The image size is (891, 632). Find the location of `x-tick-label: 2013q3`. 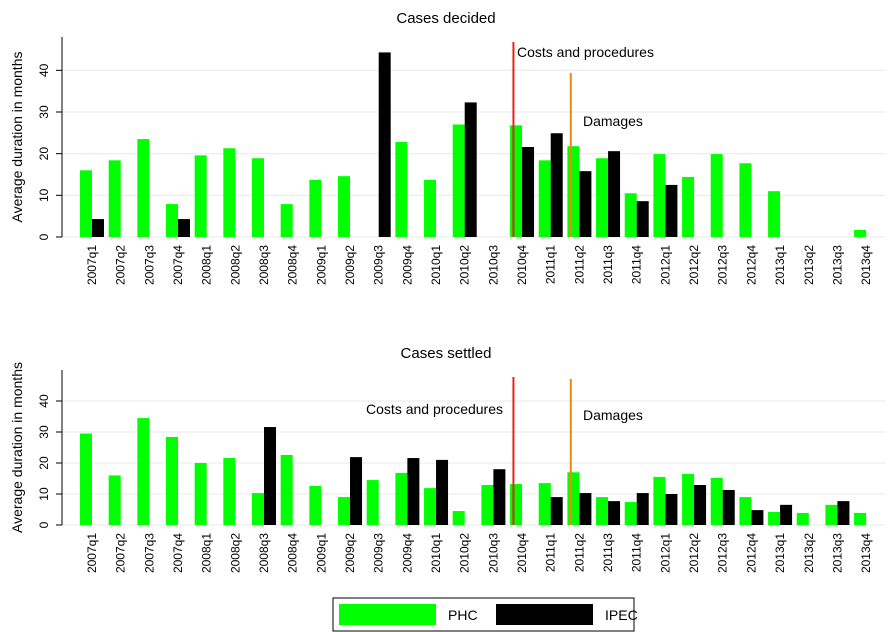

x-tick-label: 2013q3 is located at coordinates (837, 553).